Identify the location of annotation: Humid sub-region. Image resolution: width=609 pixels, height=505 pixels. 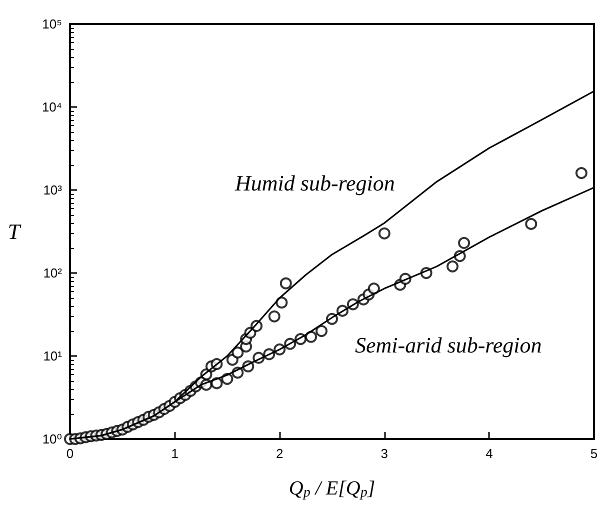
(314, 183).